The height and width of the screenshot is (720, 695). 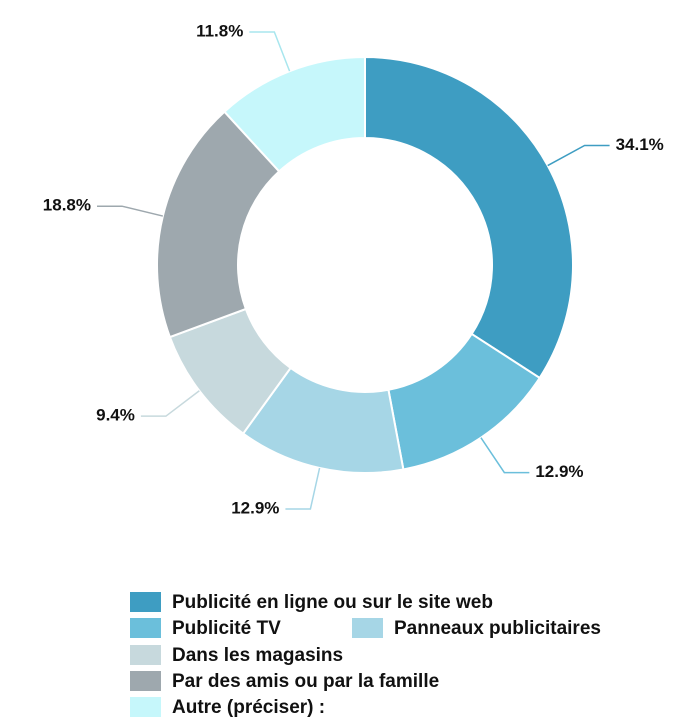 What do you see at coordinates (67, 205) in the screenshot?
I see `data-label: 18.8%` at bounding box center [67, 205].